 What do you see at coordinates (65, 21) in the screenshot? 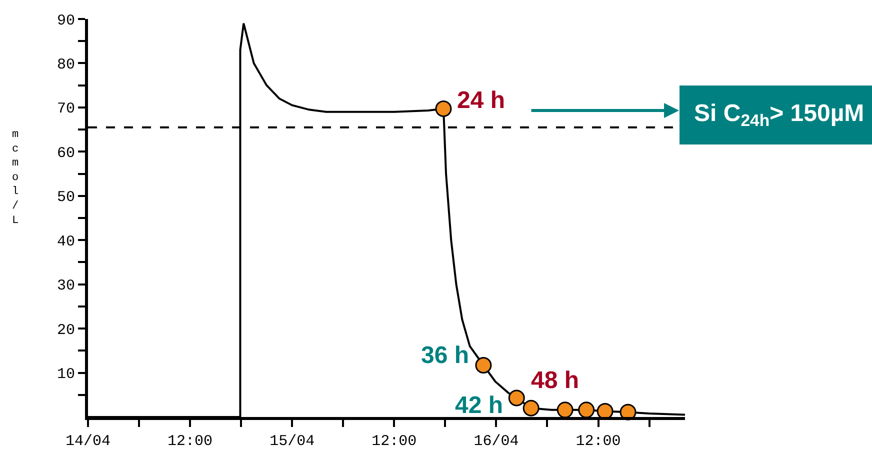
I see `y-tick-label: 90` at bounding box center [65, 21].